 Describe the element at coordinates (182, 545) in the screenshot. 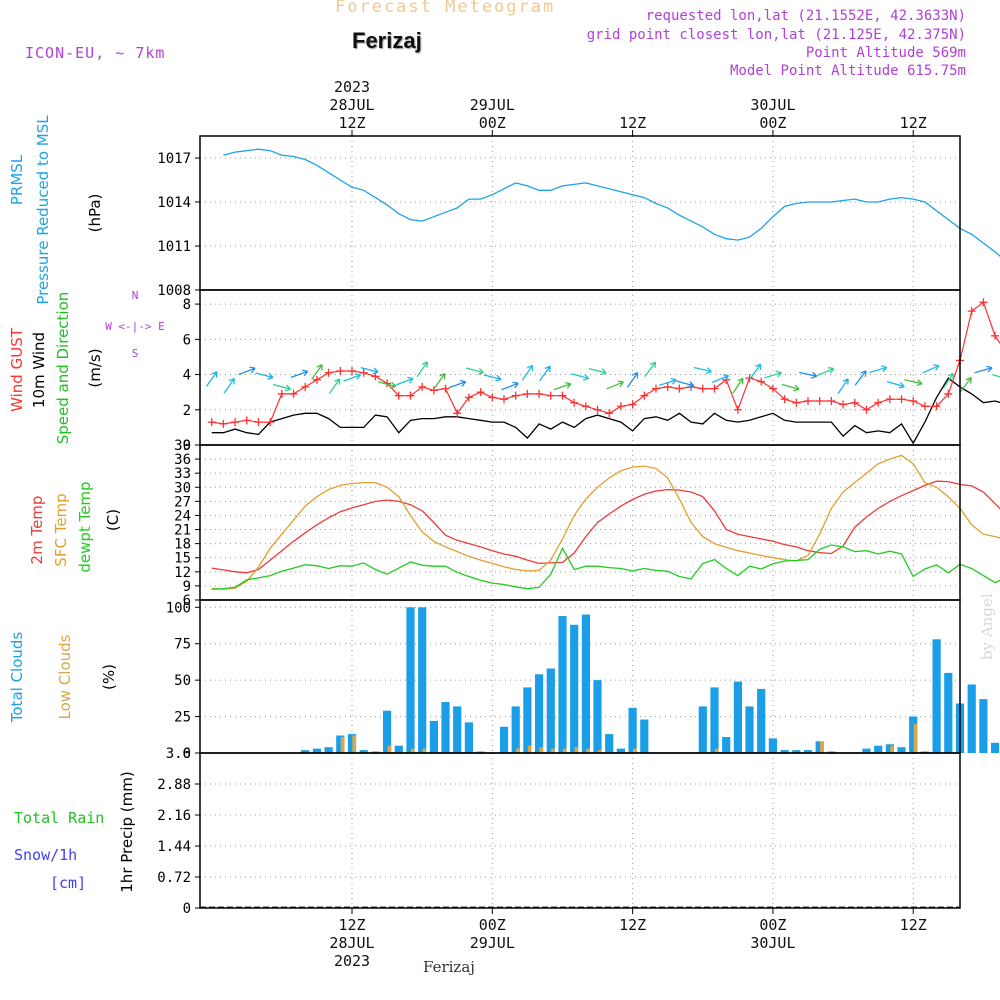

I see `temperature-ytick-label: 18` at that location.